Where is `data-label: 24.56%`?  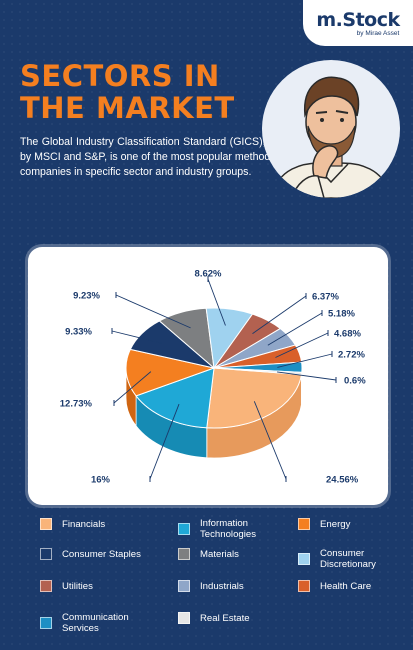 data-label: 24.56% is located at coordinates (342, 480).